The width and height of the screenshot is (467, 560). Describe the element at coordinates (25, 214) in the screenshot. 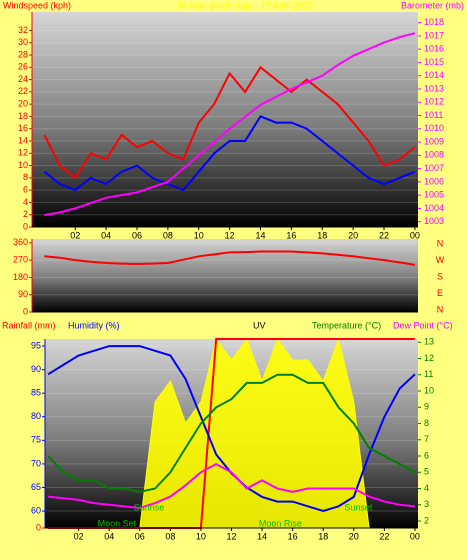

I see `y-tick-label: 2` at that location.